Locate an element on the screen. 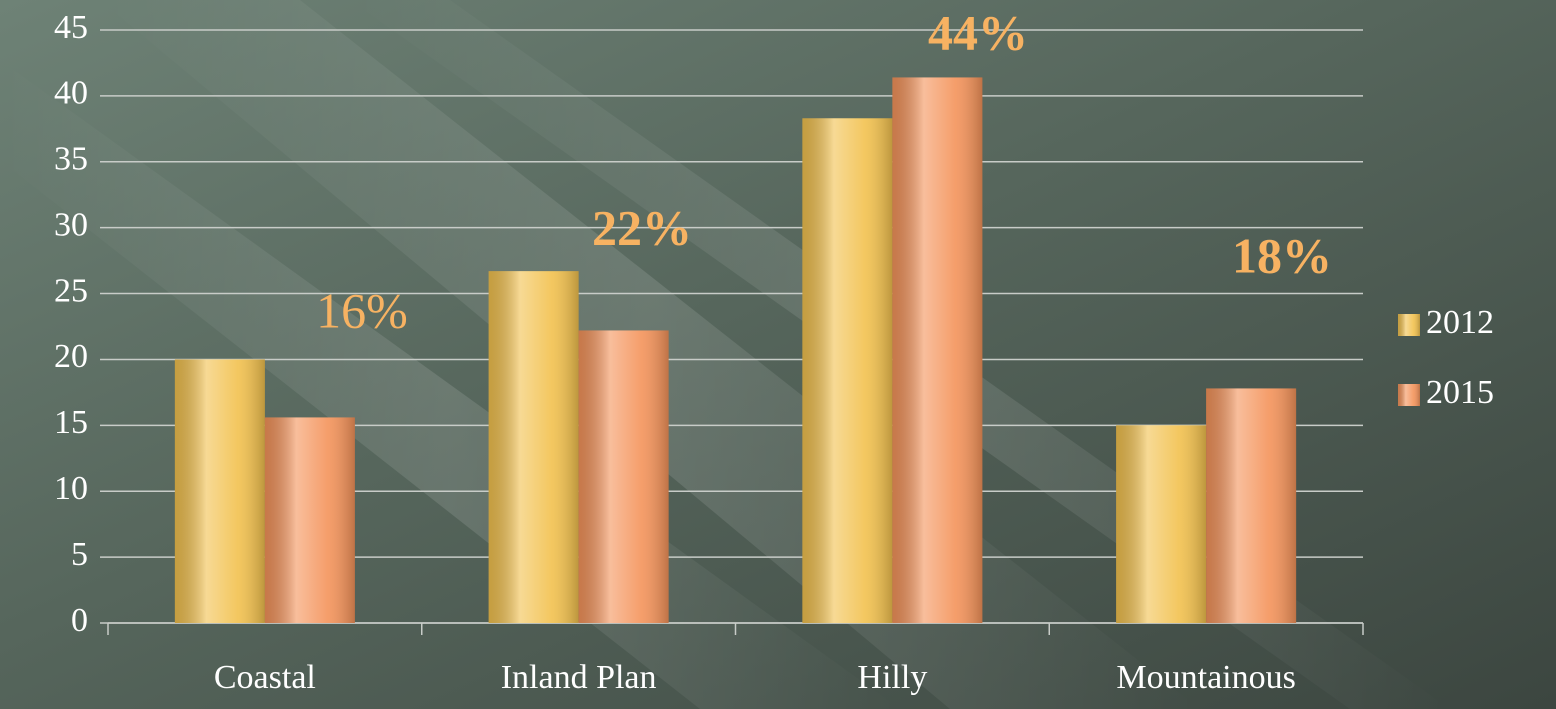 This screenshot has height=709, width=1556. annotation: 22% is located at coordinates (642, 227).